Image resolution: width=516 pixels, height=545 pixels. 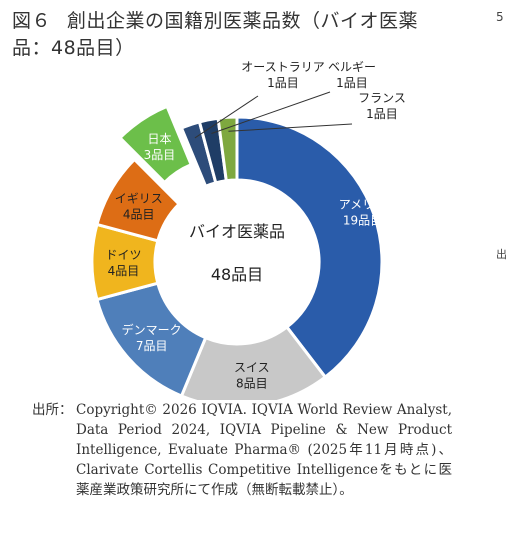 I want to click on slice-label-name-6: オーストラリア, so click(x=282, y=67).